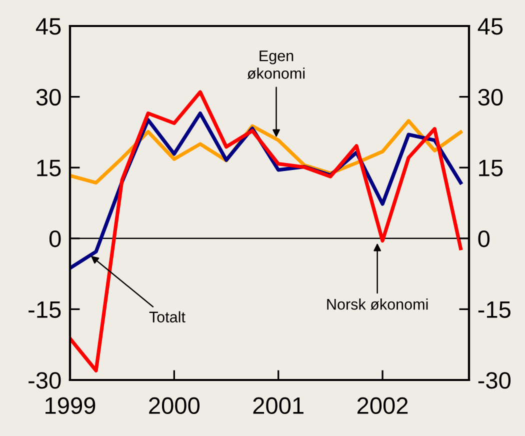 The image size is (525, 436). I want to click on y-tick-label: 0, so click(55, 239).